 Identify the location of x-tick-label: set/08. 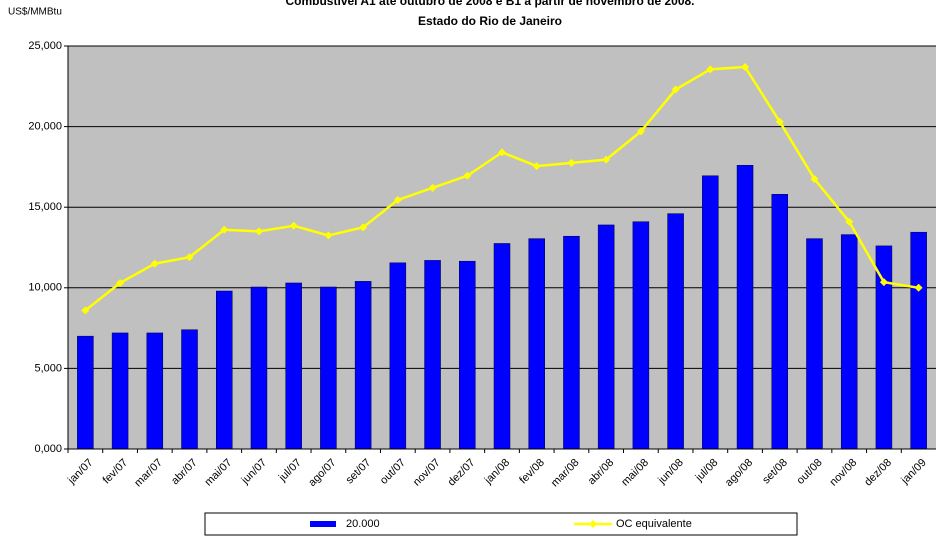
(775, 472).